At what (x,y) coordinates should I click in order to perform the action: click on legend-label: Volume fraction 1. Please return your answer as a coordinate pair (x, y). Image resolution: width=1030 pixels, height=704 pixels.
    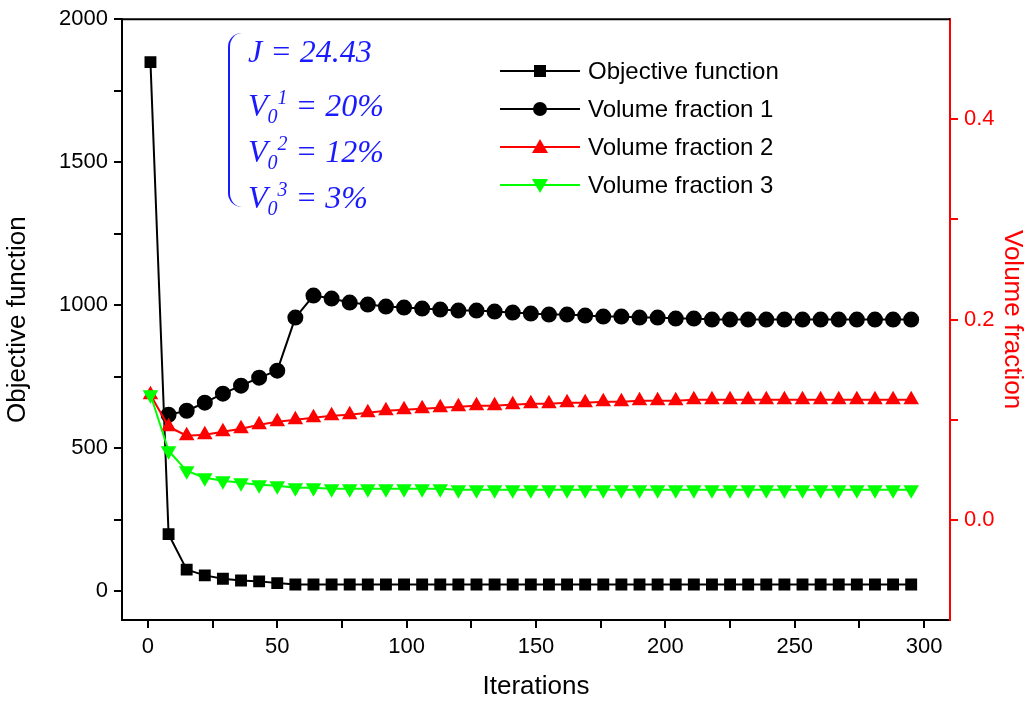
    Looking at the image, I should click on (681, 109).